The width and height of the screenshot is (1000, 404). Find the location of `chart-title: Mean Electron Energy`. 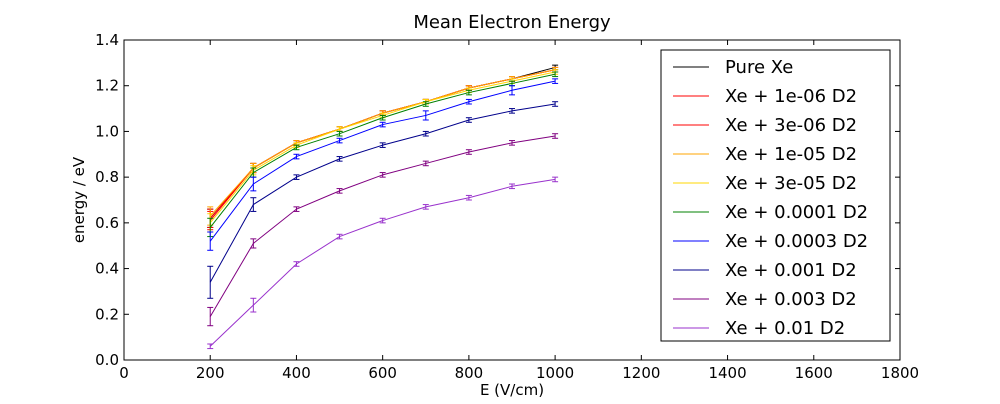

chart-title: Mean Electron Energy is located at coordinates (512, 22).